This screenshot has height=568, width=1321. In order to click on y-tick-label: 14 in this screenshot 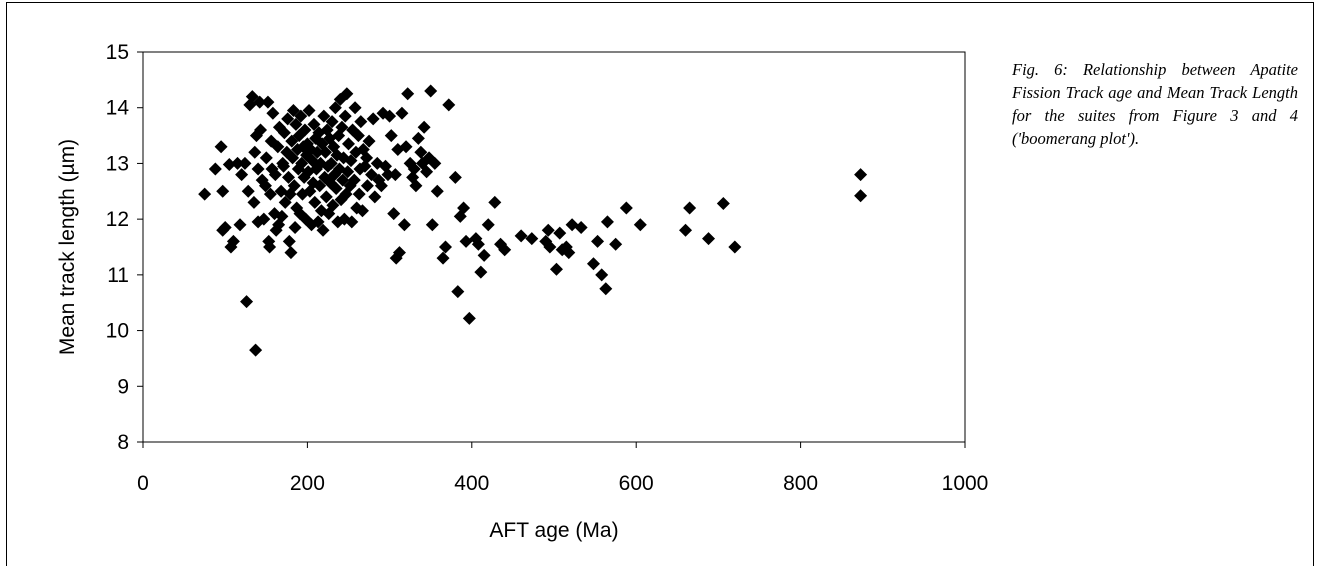, I will do `click(118, 108)`.